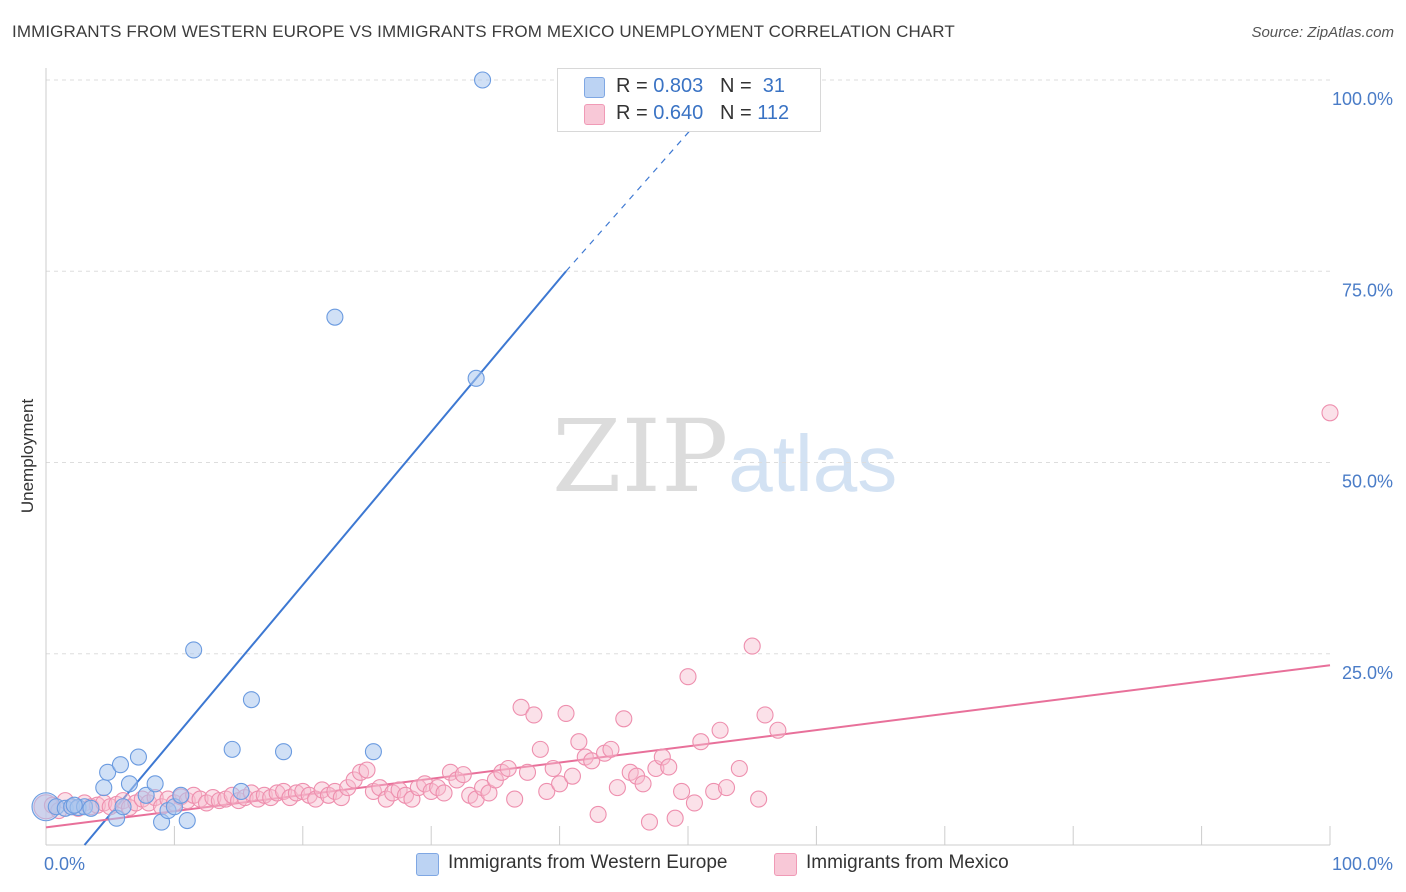 This screenshot has height=892, width=1406. What do you see at coordinates (813, 463) in the screenshot?
I see `watermark-atlas: atlas` at bounding box center [813, 463].